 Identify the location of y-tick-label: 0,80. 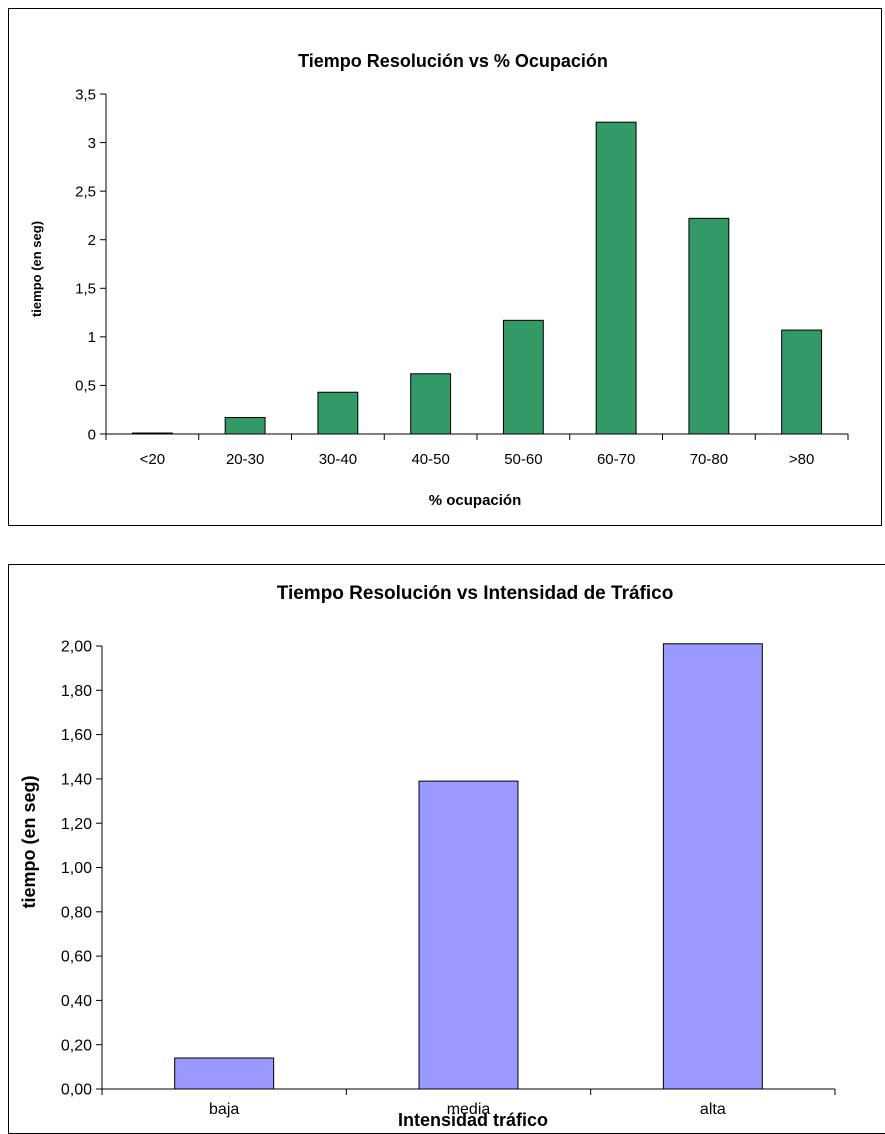
(76, 912).